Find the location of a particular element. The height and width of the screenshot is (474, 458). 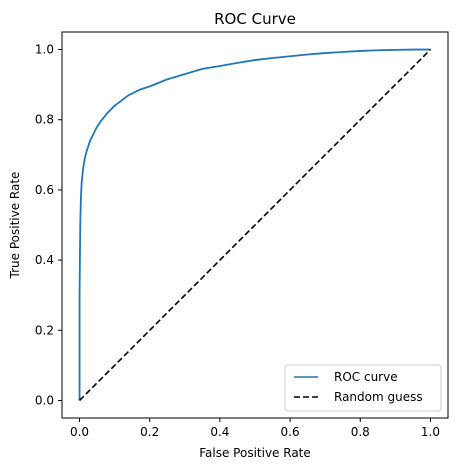

x-axis-label: False Positive Rate is located at coordinates (255, 453).